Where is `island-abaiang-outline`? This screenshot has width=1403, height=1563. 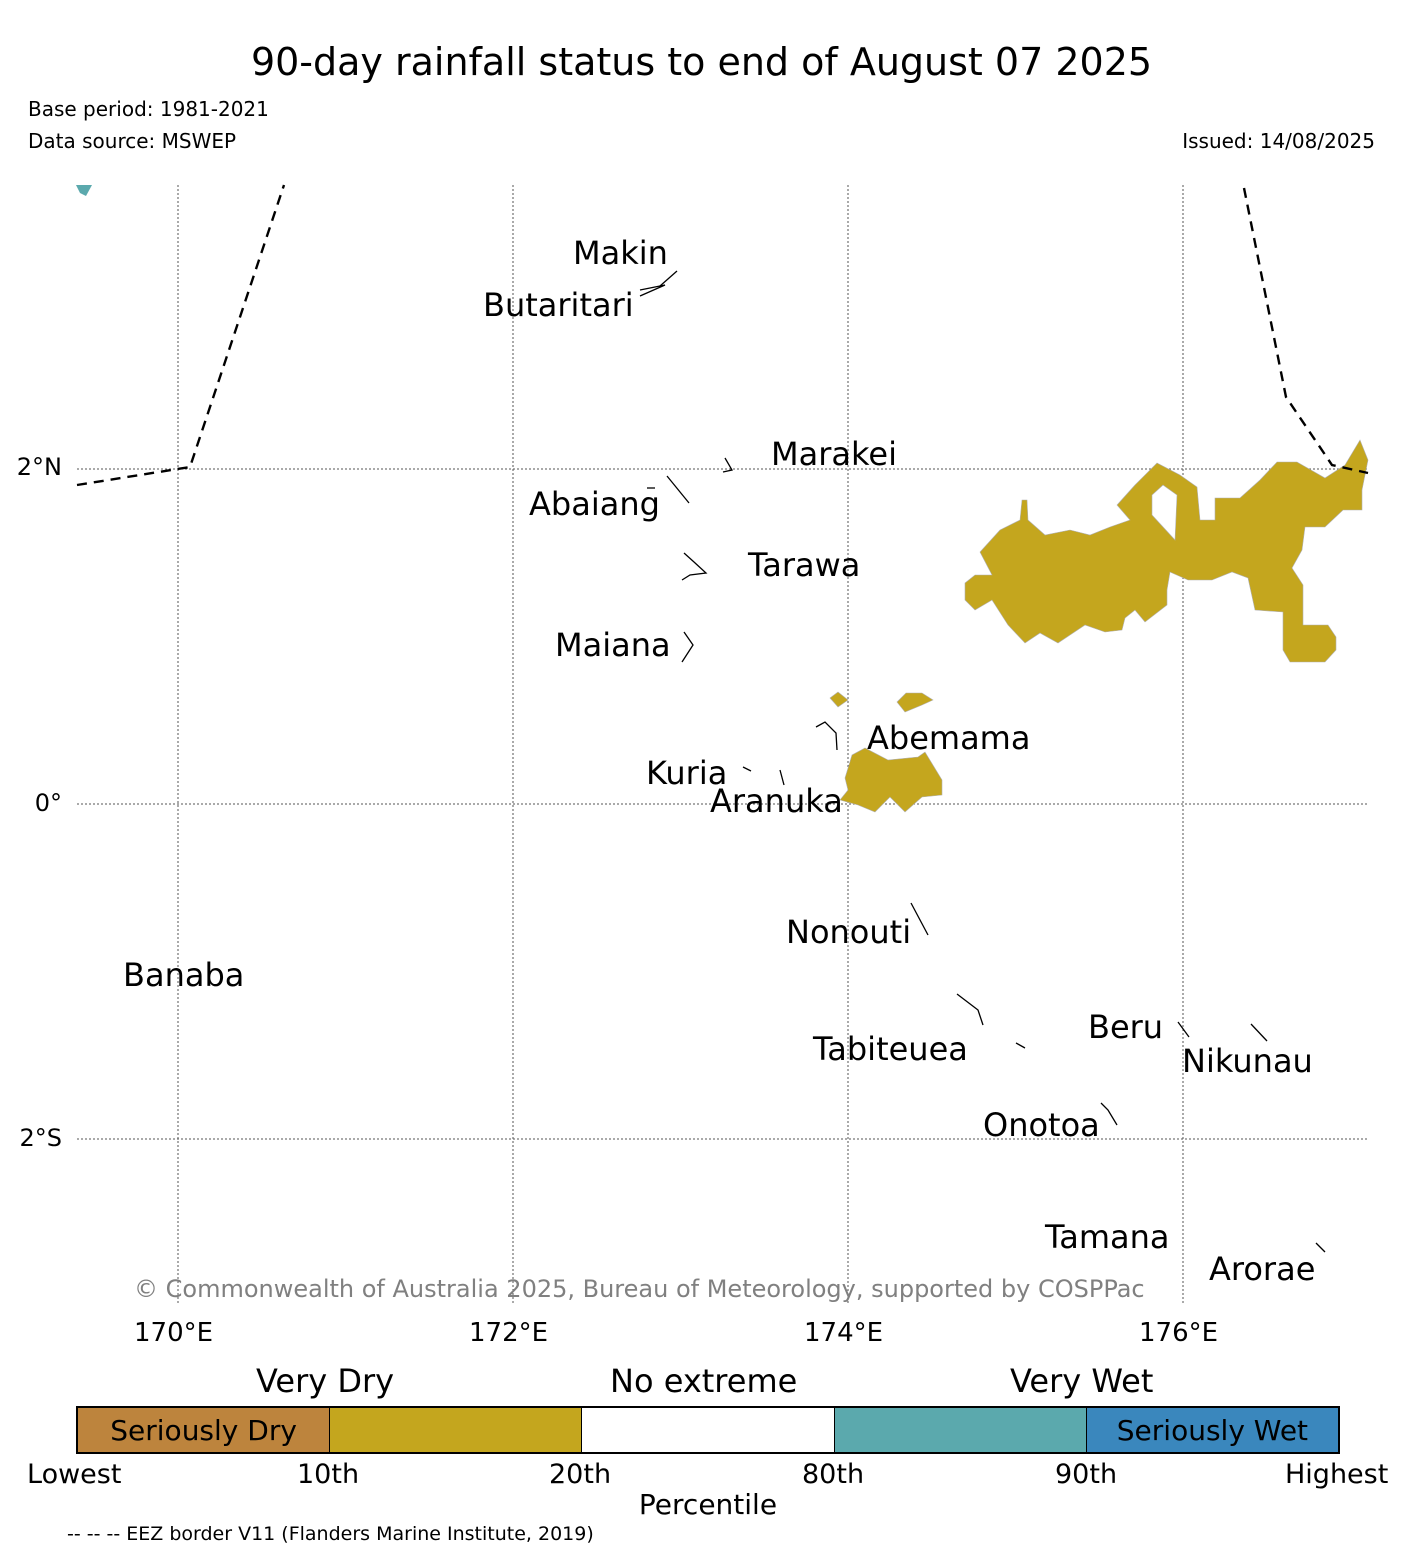
island-abaiang-outline is located at coordinates (678, 489).